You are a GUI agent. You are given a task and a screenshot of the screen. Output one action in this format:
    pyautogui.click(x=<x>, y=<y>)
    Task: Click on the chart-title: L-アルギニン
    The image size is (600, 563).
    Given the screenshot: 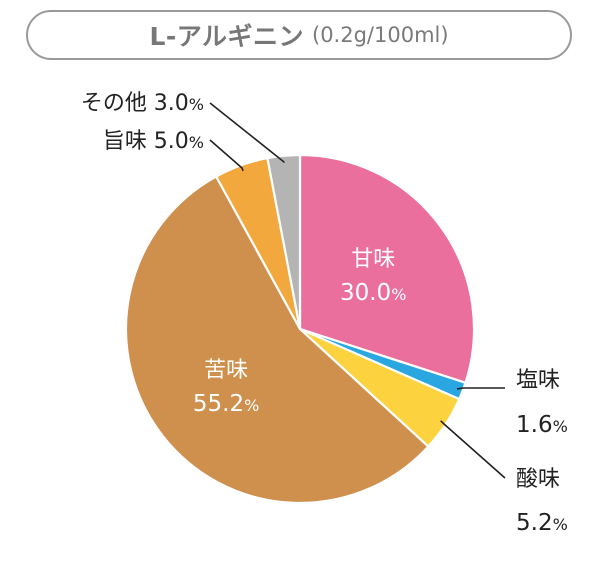 What is the action you would take?
    pyautogui.click(x=226, y=36)
    